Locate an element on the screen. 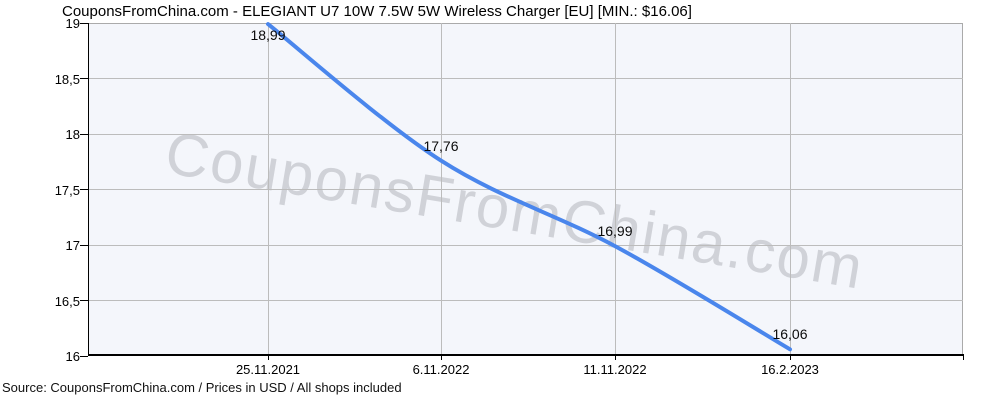  x-axis-line is located at coordinates (526, 355).